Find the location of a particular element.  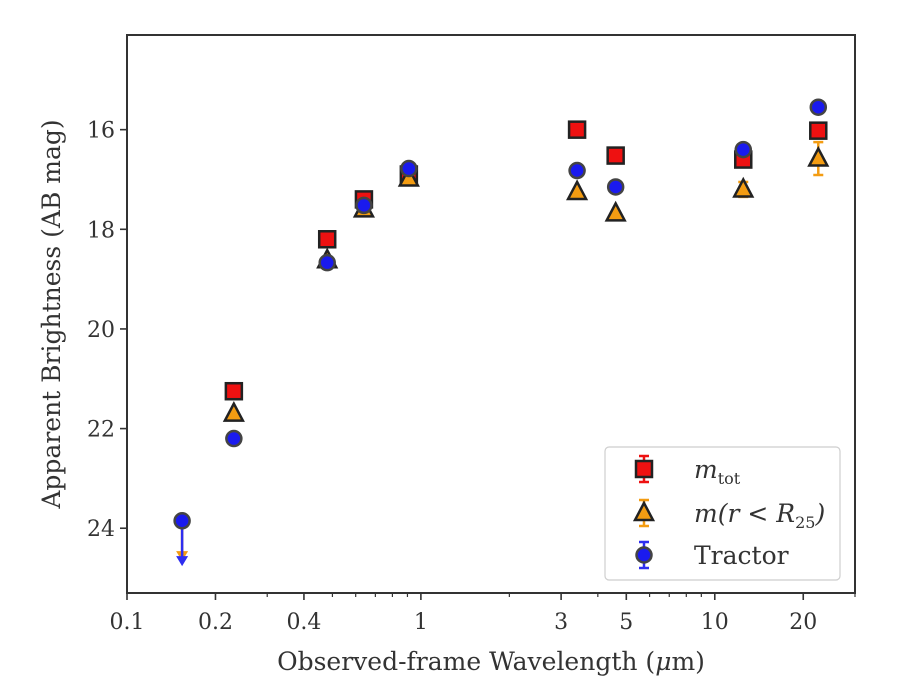

legend-label: Tractor is located at coordinates (741, 555).